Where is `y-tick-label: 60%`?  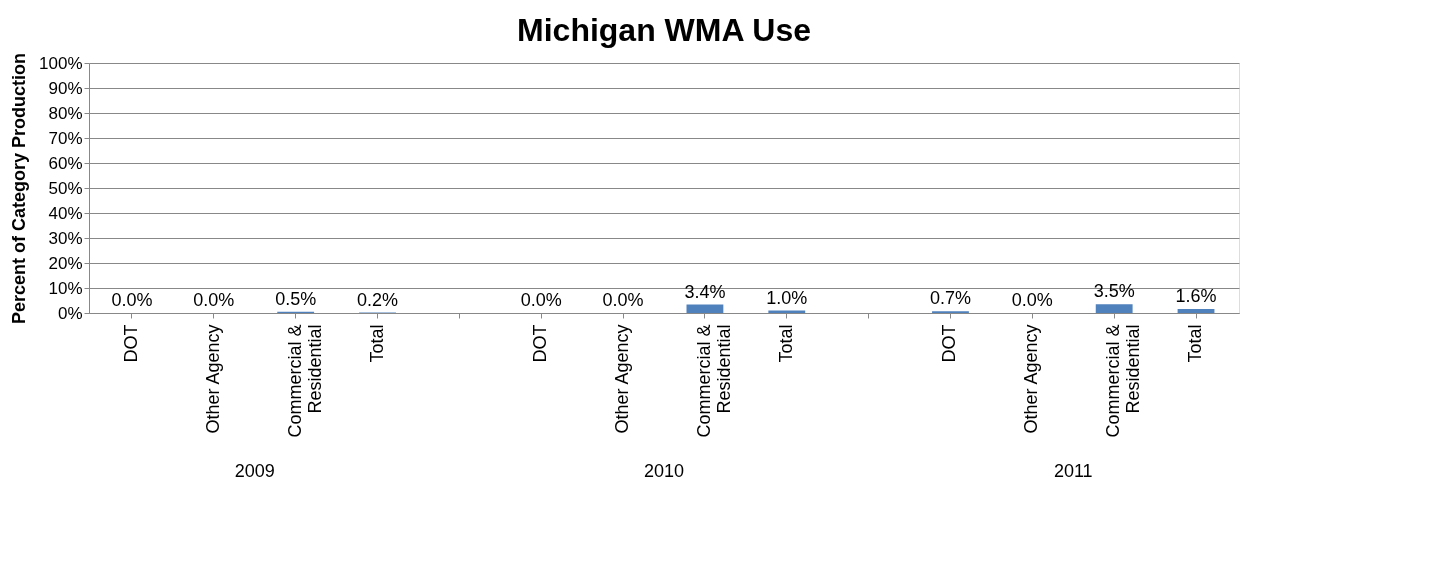
y-tick-label: 60% is located at coordinates (65, 163).